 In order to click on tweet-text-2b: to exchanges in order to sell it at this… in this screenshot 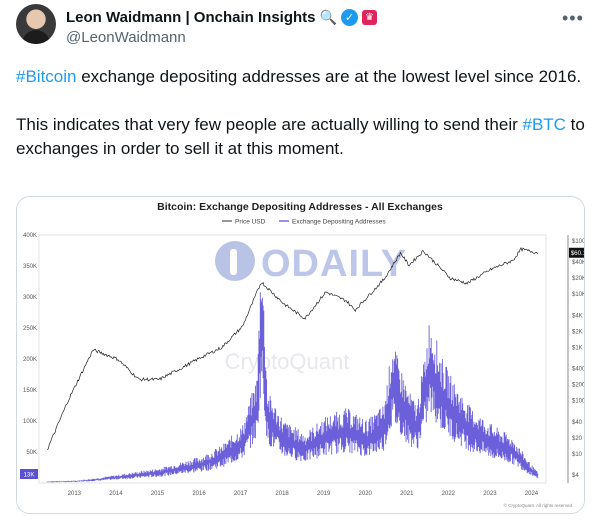, I will do `click(300, 136)`.